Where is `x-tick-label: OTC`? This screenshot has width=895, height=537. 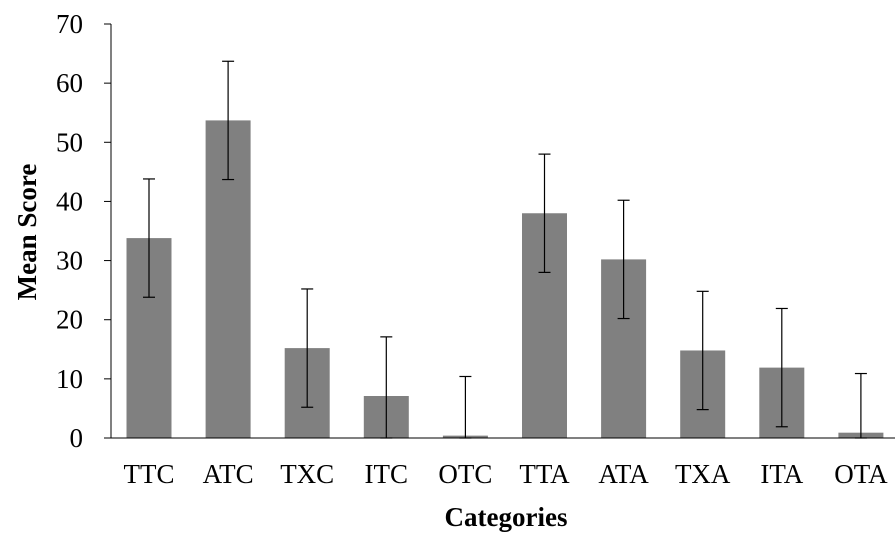
x-tick-label: OTC is located at coordinates (465, 474).